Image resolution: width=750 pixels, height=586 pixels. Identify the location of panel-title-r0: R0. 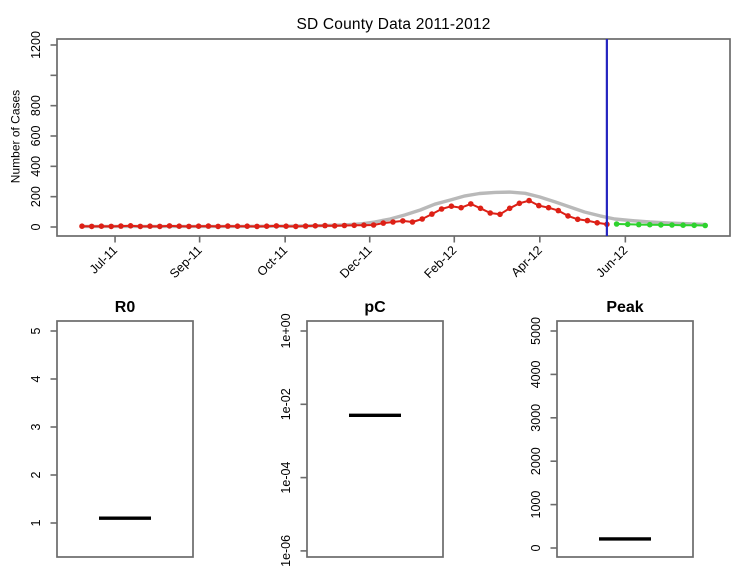
(125, 307).